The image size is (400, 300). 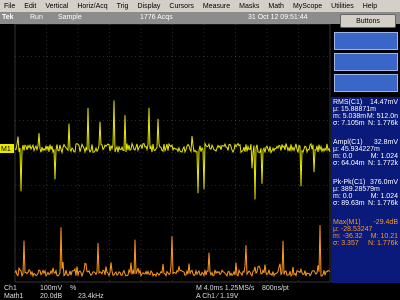 What do you see at coordinates (383, 102) in the screenshot?
I see `measurement-value: 14.47mV` at bounding box center [383, 102].